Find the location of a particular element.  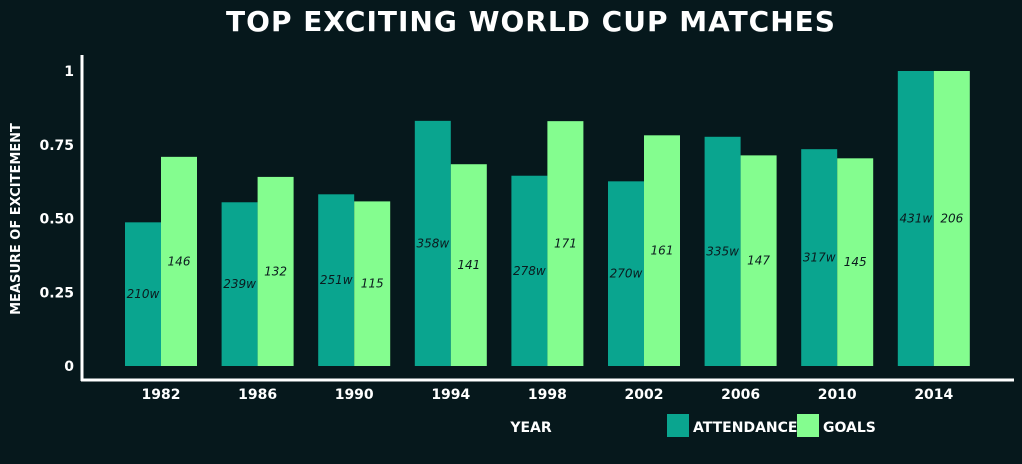

x-tick-label: 1994 is located at coordinates (450, 395).